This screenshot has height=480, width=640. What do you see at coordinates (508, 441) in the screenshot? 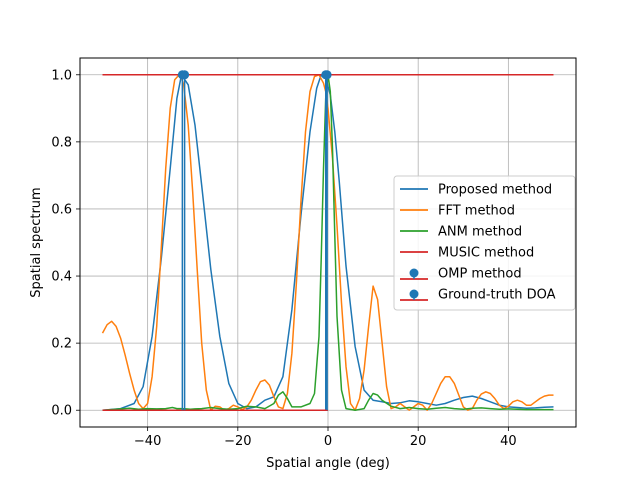
I see `x-tick-label: 40` at bounding box center [508, 441].